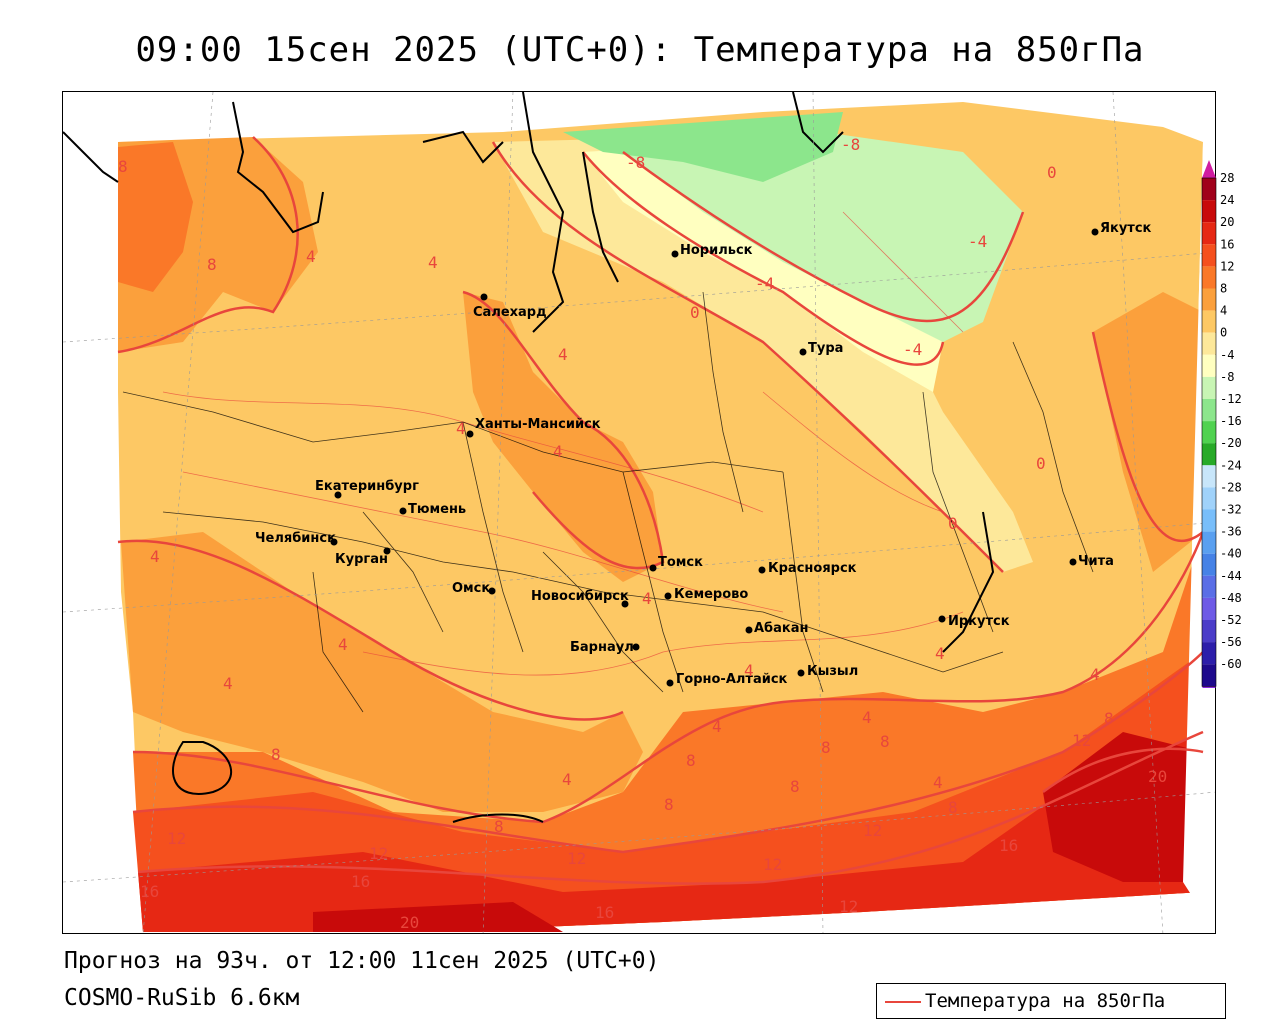 The width and height of the screenshot is (1280, 1024). I want to click on colorbar-tick-label: -8, so click(1227, 377).